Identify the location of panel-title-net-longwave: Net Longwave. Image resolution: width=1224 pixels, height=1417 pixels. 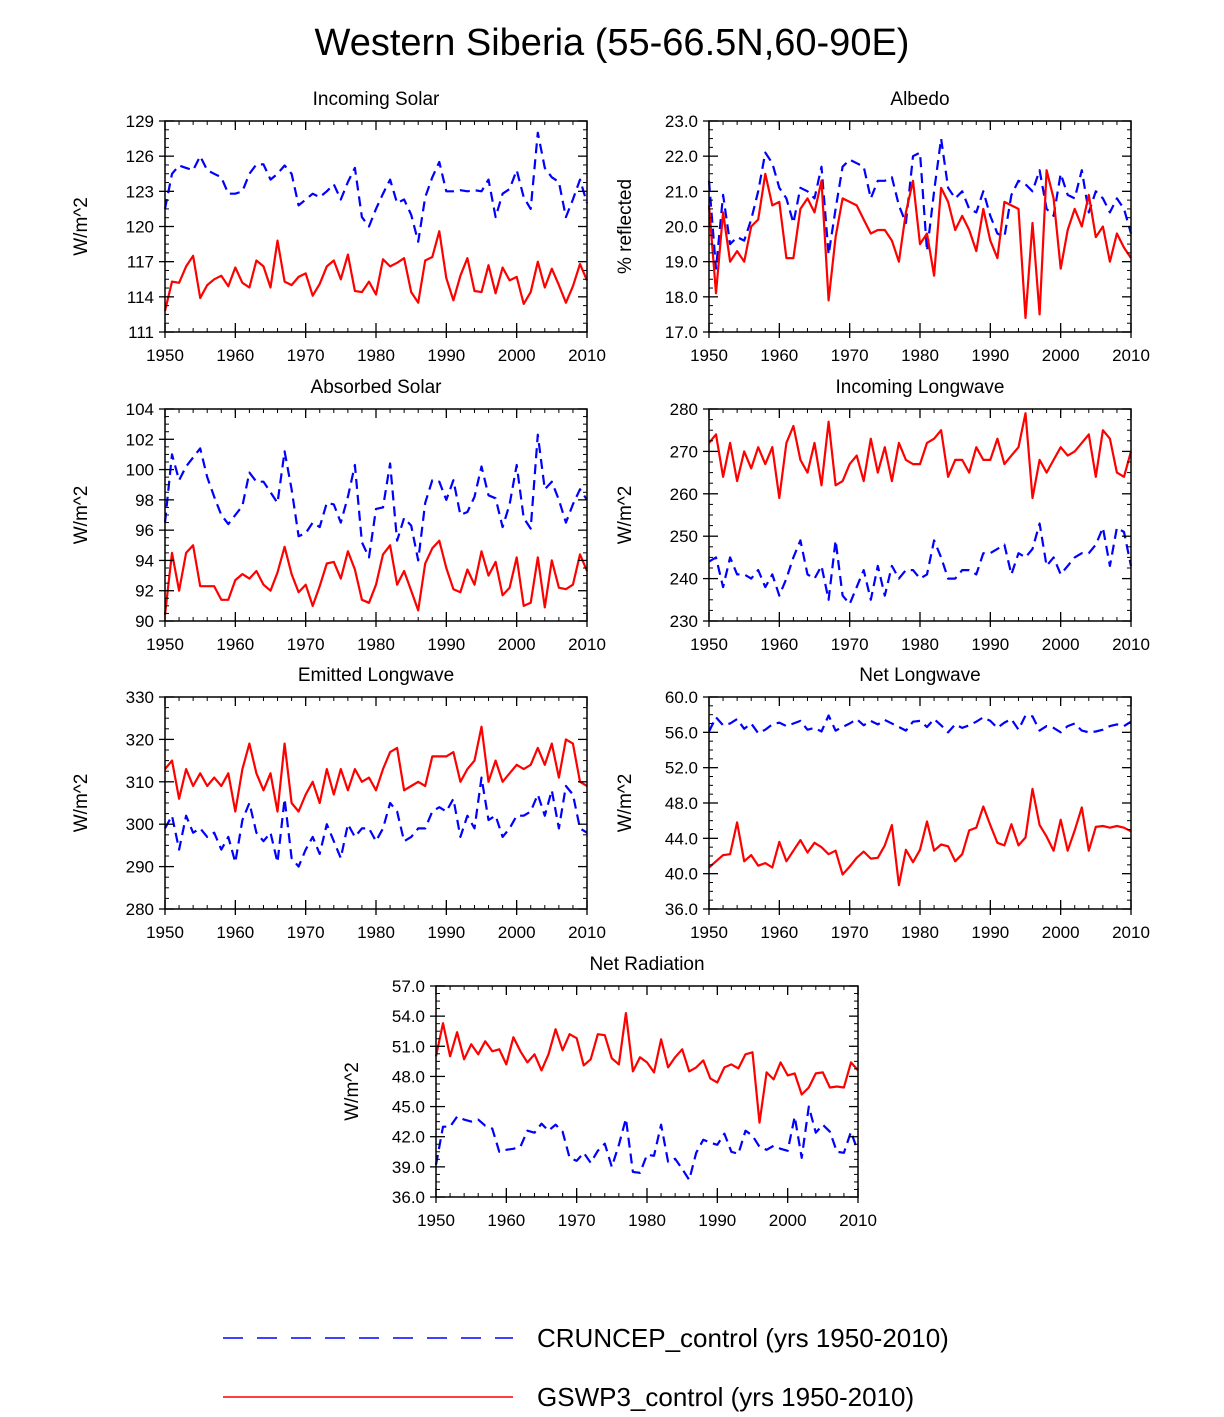
(919, 675).